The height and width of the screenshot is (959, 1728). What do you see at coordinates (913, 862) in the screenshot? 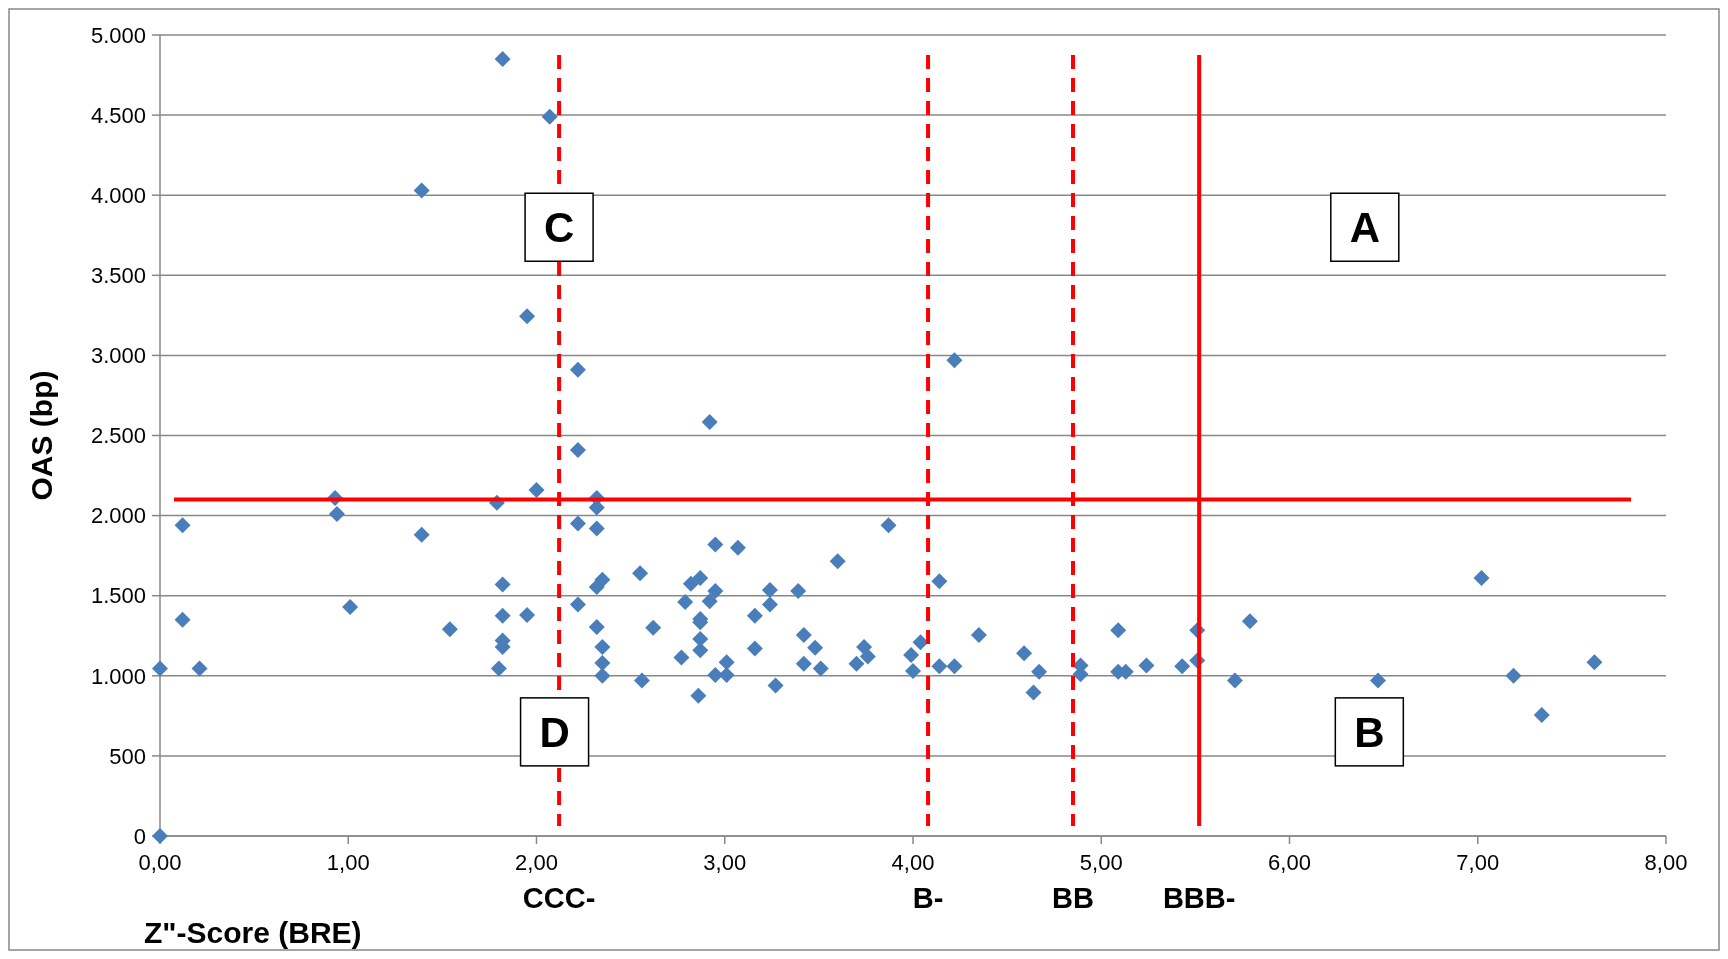
I see `x-tick-label: 4,00` at bounding box center [913, 862].